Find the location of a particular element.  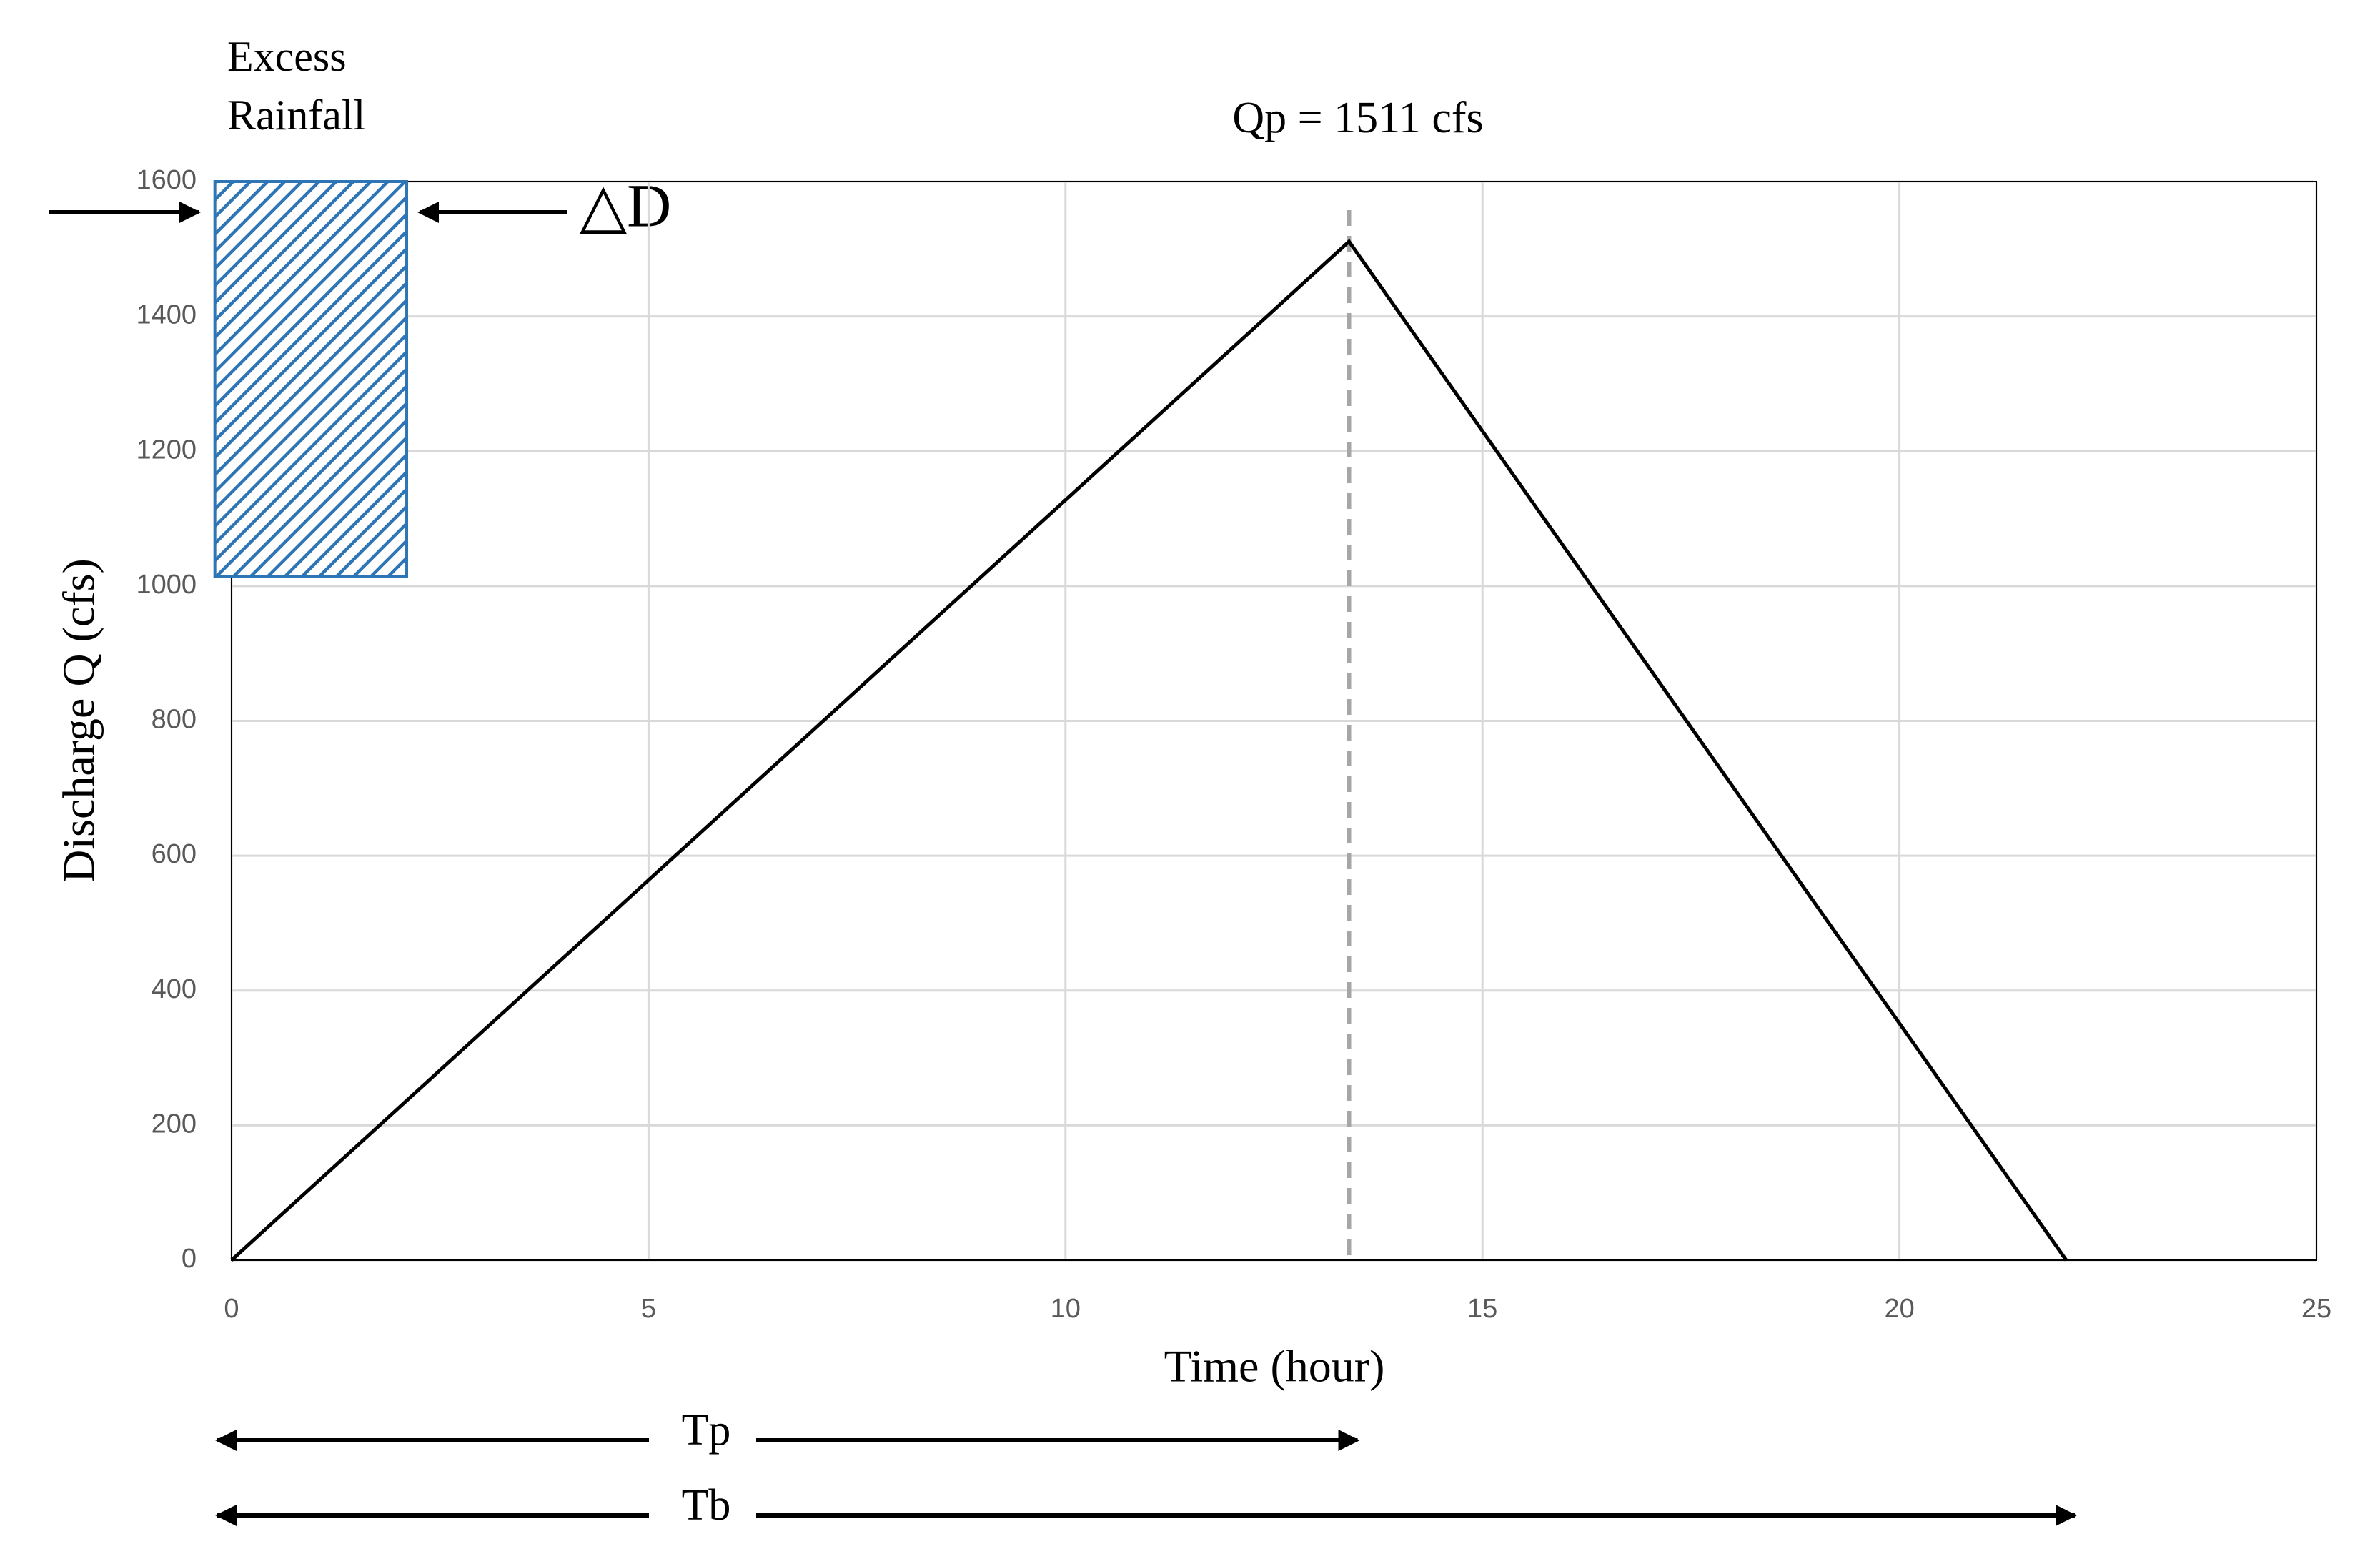

y-tick-label: 1200 is located at coordinates (166, 450).